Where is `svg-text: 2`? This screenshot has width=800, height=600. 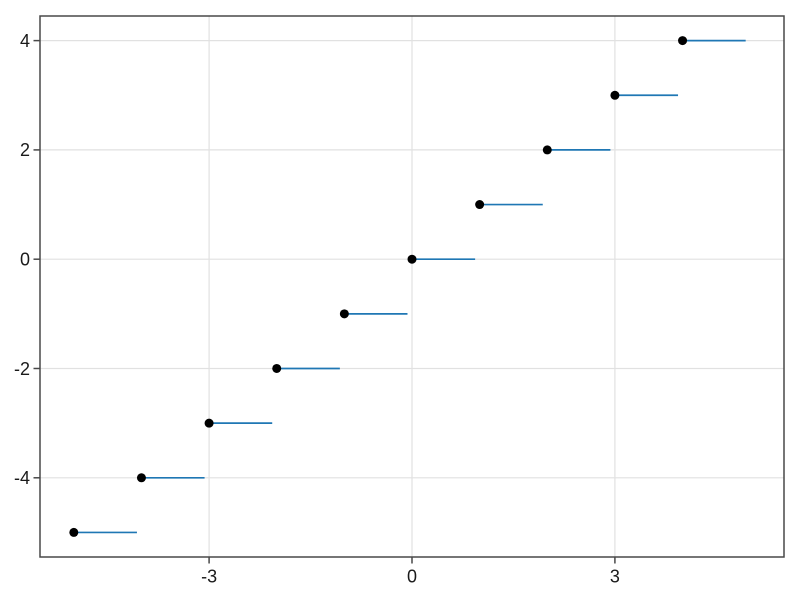 svg-text: 2 is located at coordinates (25, 150).